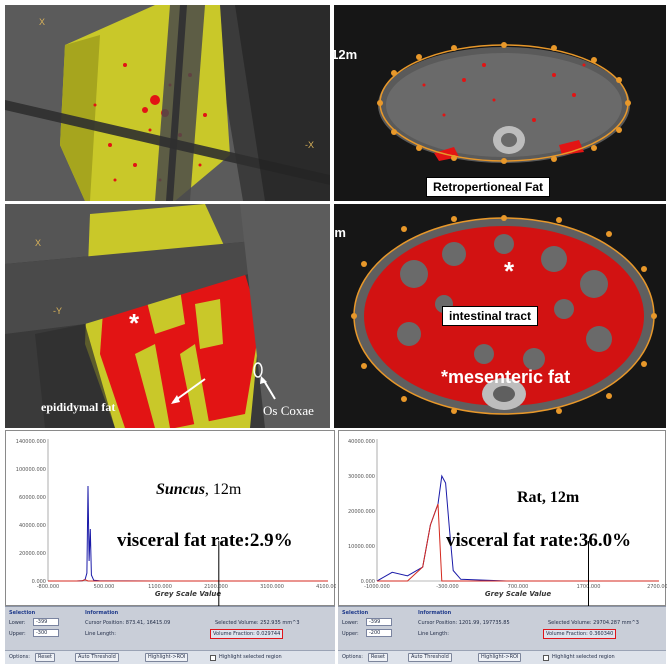  Describe the element at coordinates (447, 587) in the screenshot. I see `x-tick-label: -300.000` at that location.